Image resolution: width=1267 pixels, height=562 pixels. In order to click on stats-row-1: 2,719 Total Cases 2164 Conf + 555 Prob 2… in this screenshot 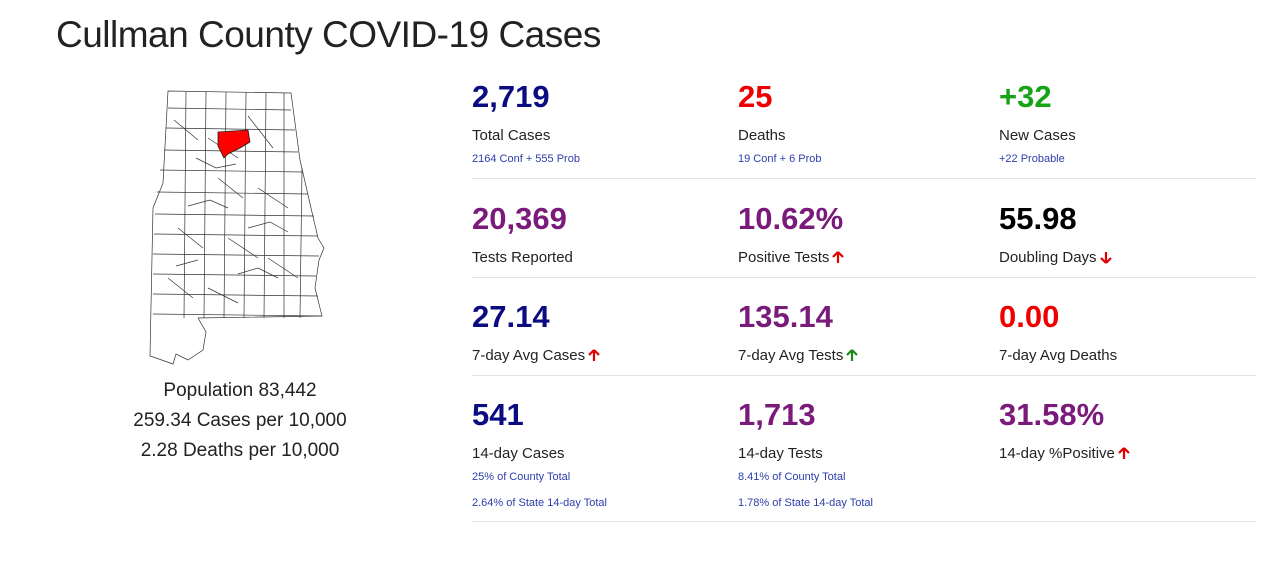, I will do `click(864, 129)`.